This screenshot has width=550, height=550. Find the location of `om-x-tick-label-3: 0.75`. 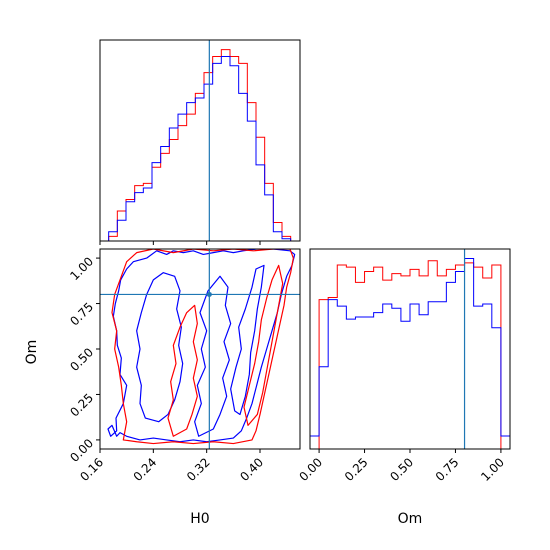

om-x-tick-label-3: 0.75 is located at coordinates (447, 469).